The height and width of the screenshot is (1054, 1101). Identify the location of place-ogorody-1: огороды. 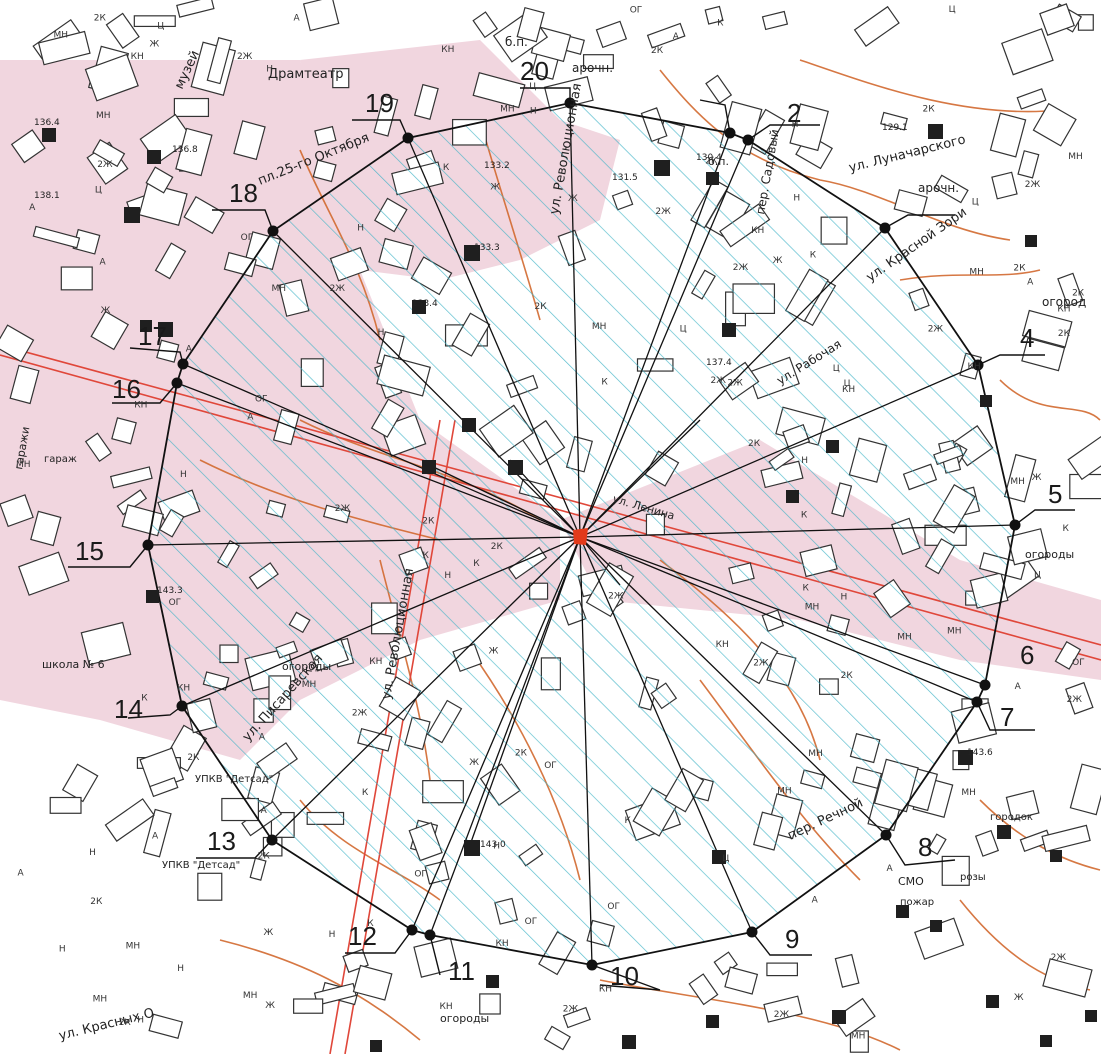
(306, 666).